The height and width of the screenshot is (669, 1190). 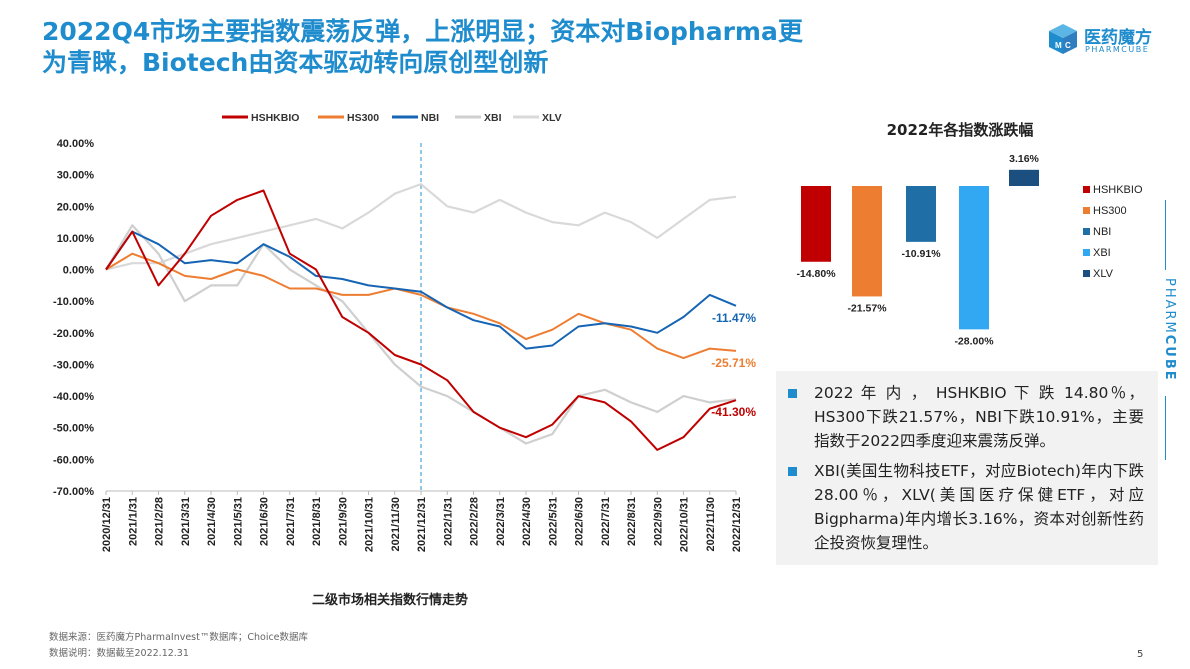 I want to click on y-tick-label: -70.00%, so click(x=73, y=492).